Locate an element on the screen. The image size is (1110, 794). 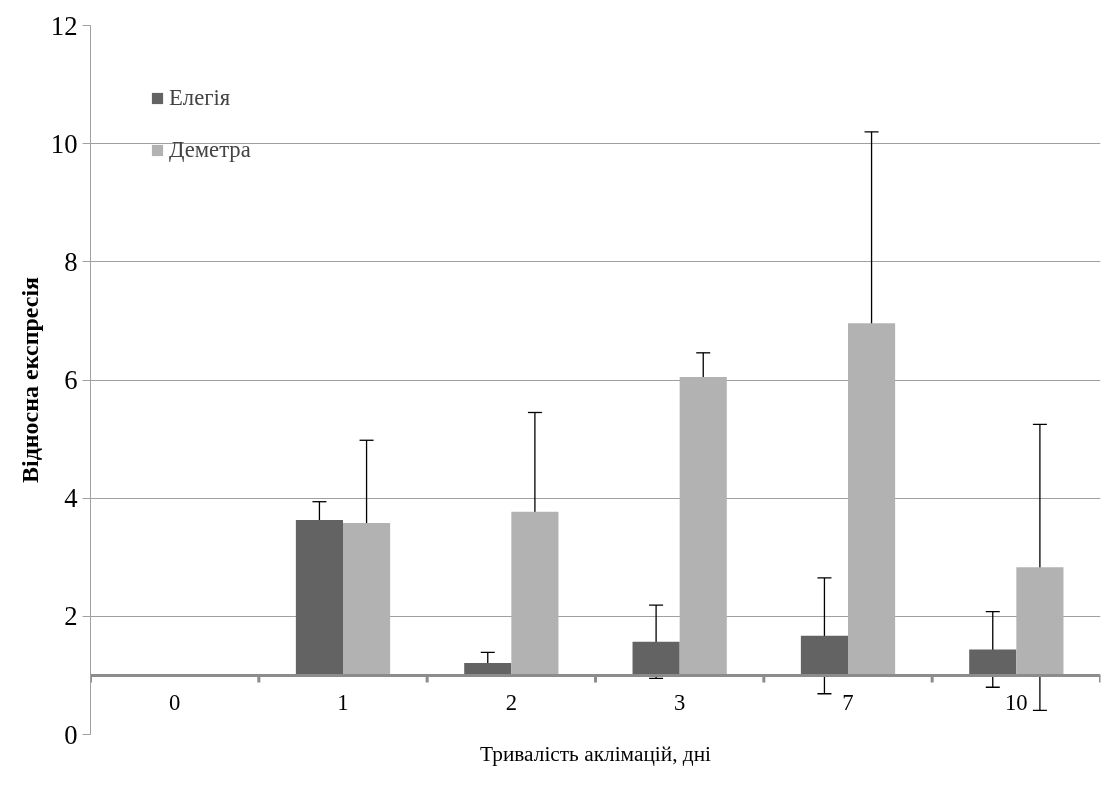
y-tick-label: 8 is located at coordinates (71, 261).